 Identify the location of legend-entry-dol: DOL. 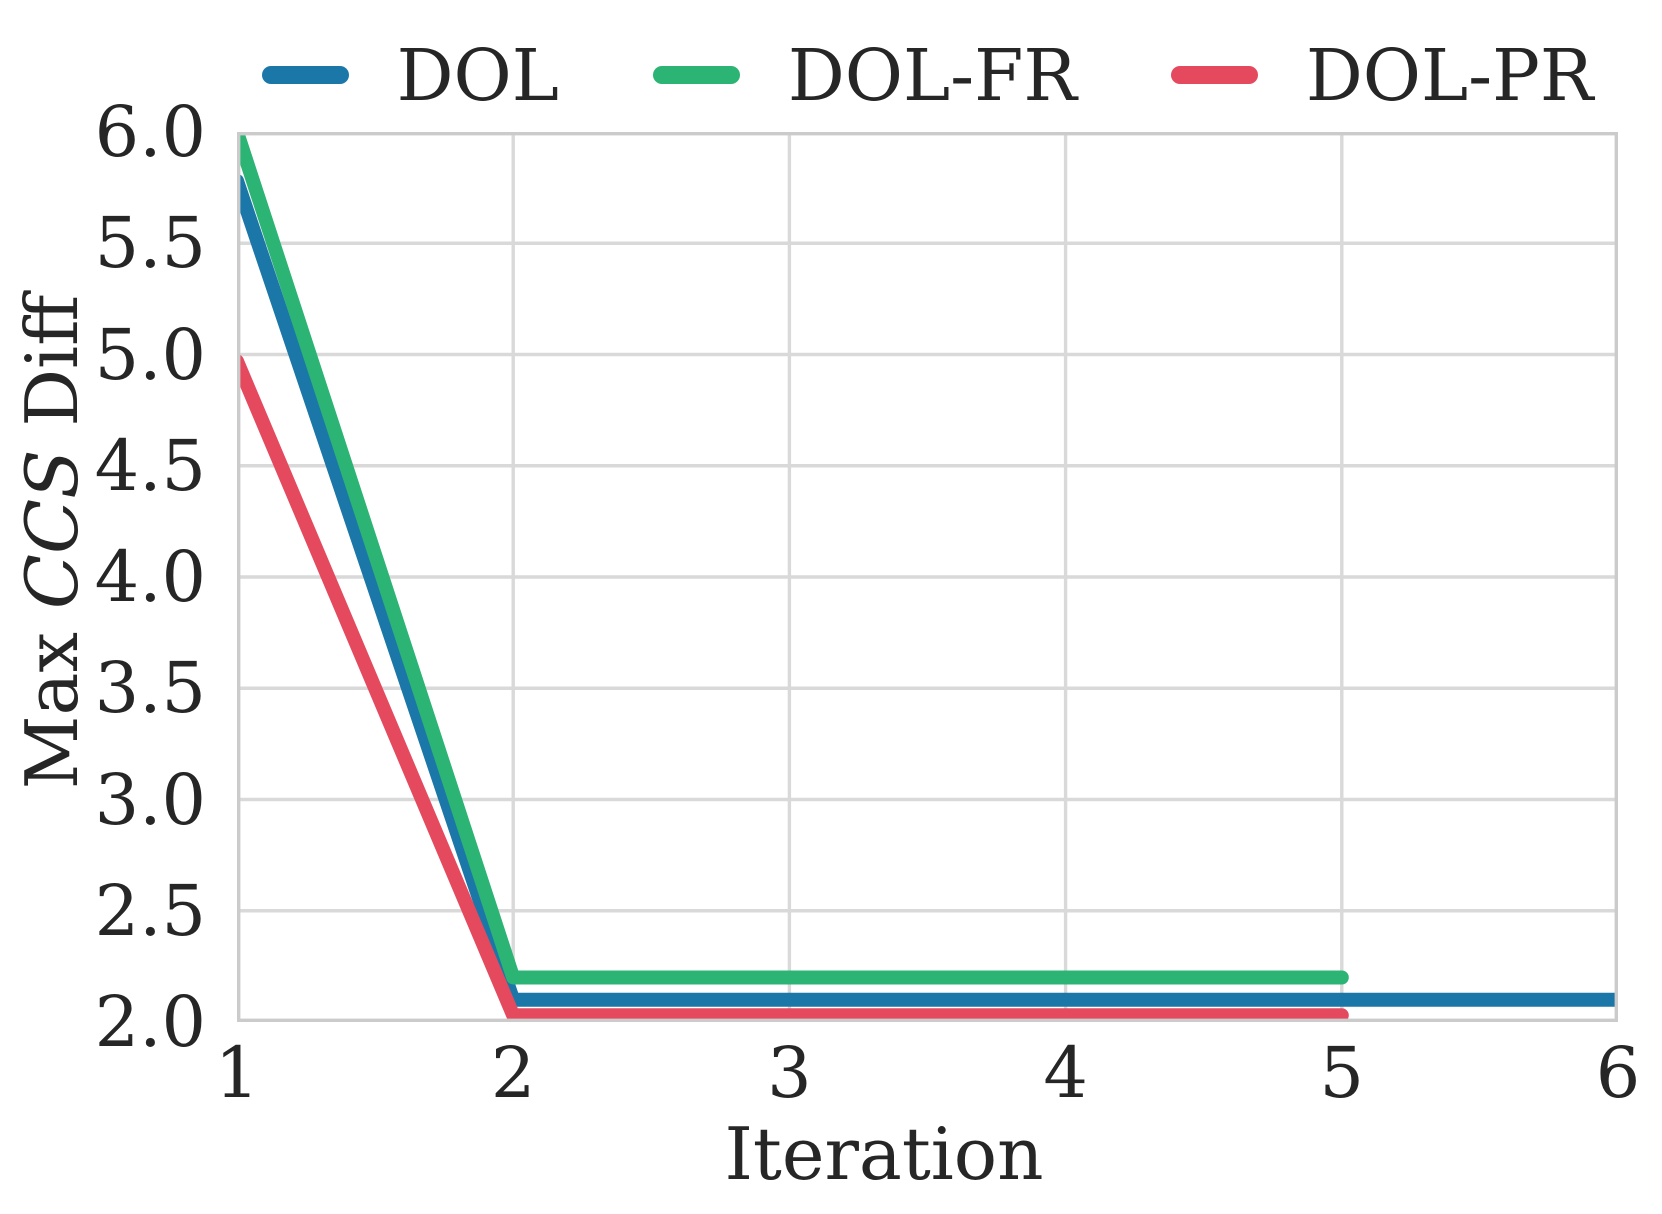
(410, 75).